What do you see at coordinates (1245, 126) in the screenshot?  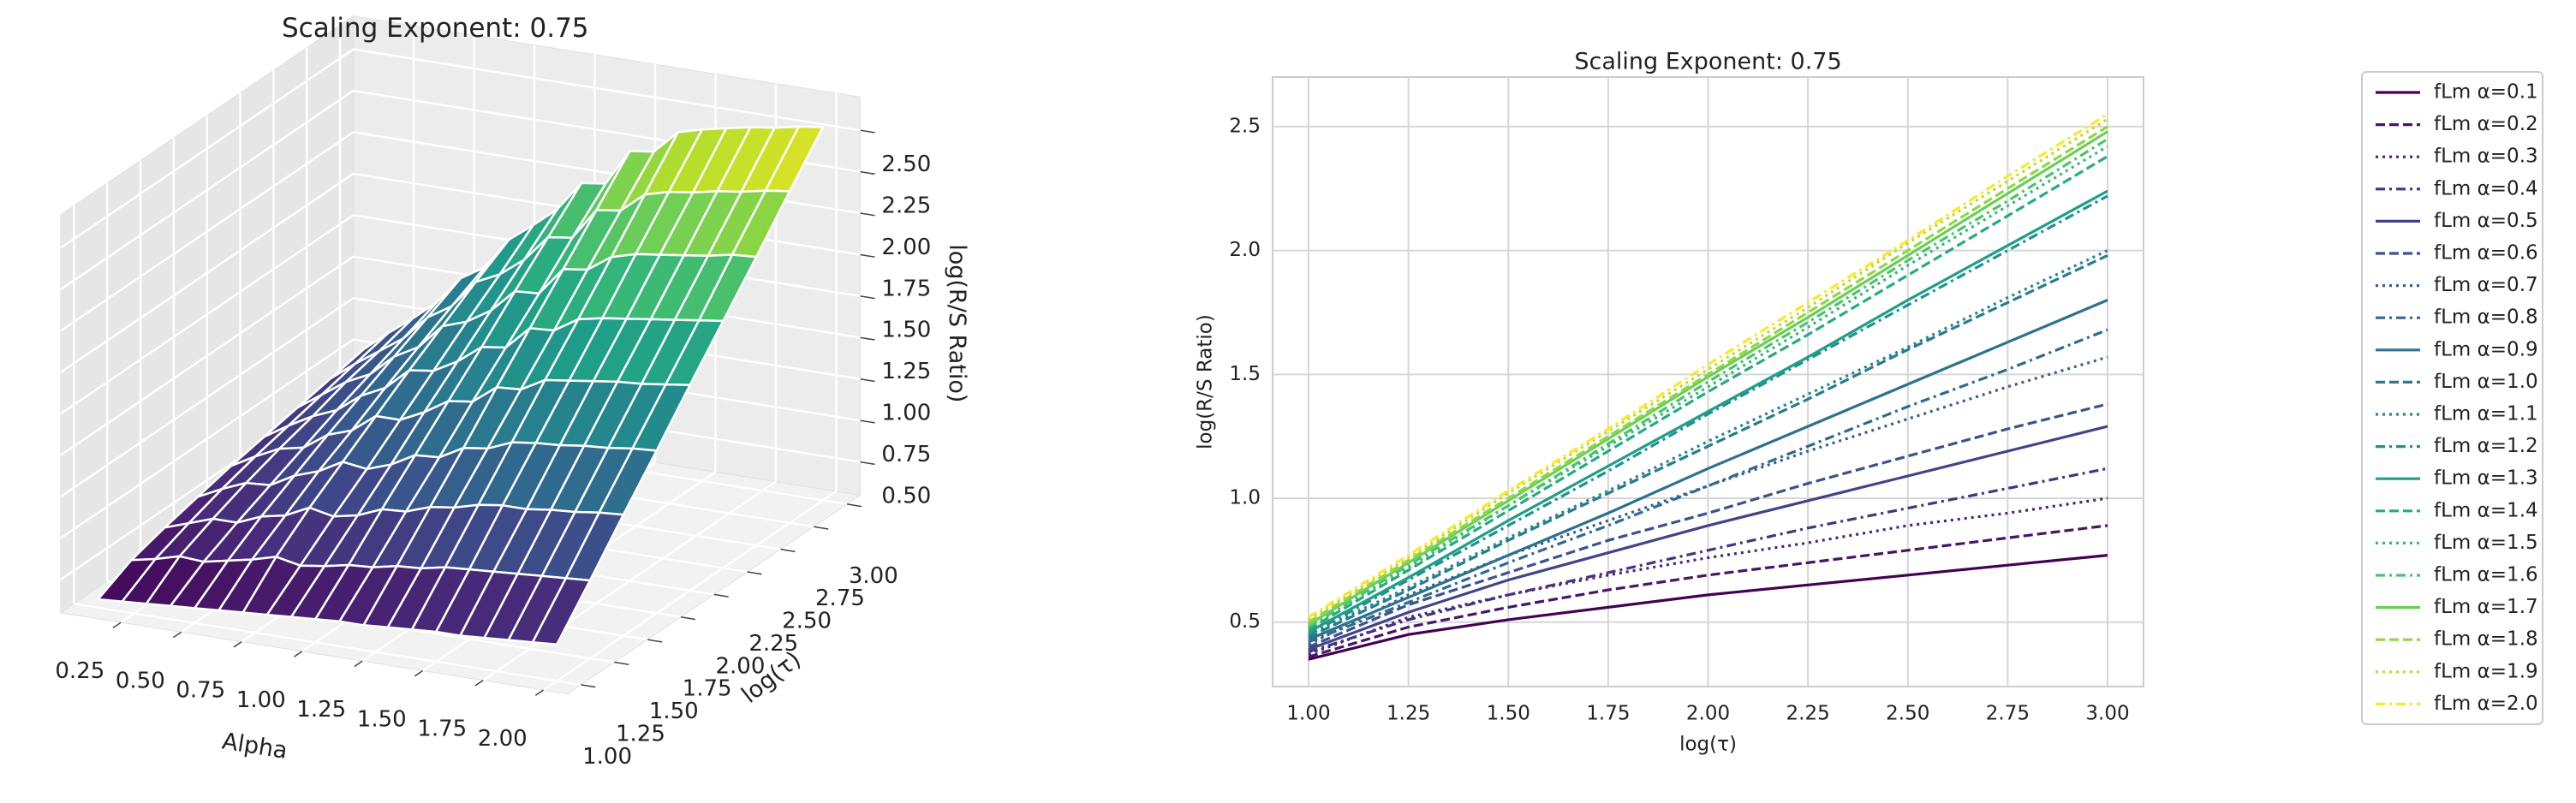 I see `y-tick-label: 2.5` at bounding box center [1245, 126].